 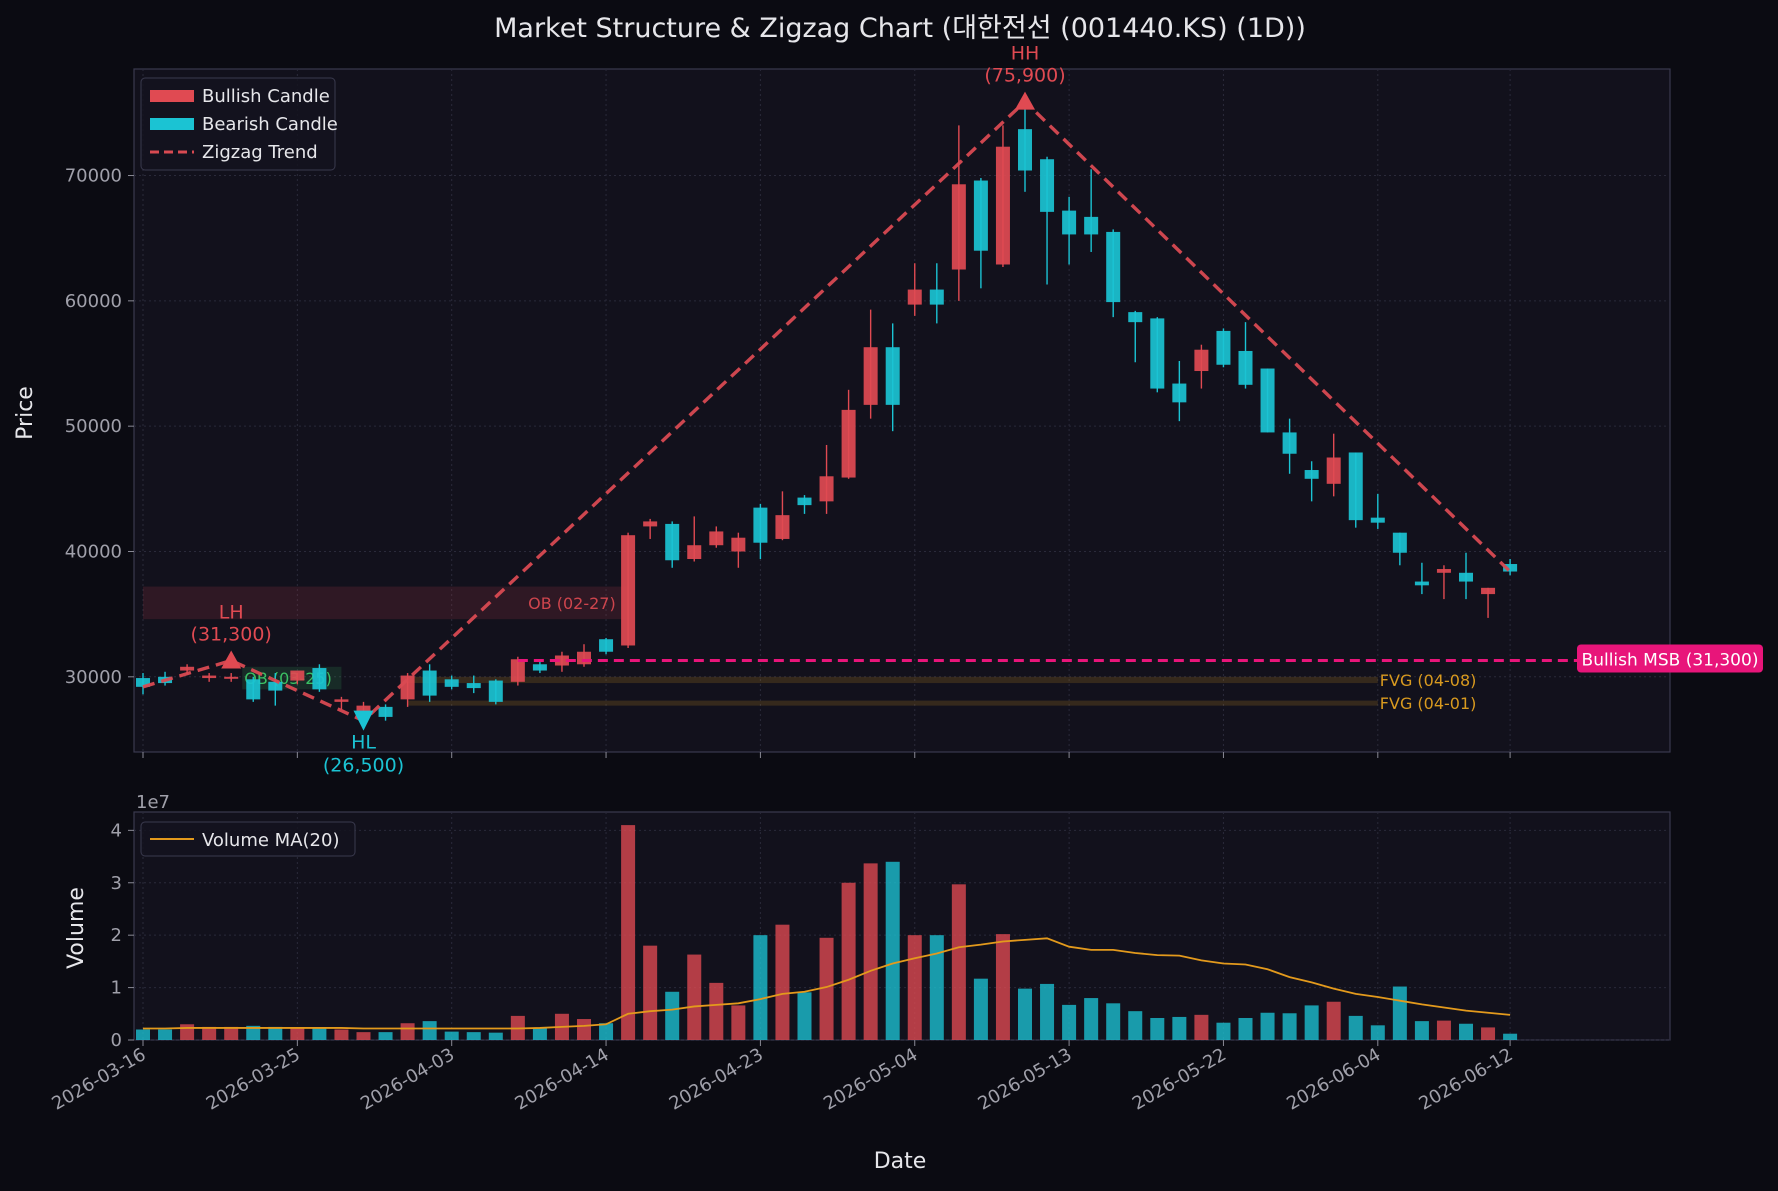 I want to click on msb-label: Bullish MSB (31,300), so click(x=1670, y=661).